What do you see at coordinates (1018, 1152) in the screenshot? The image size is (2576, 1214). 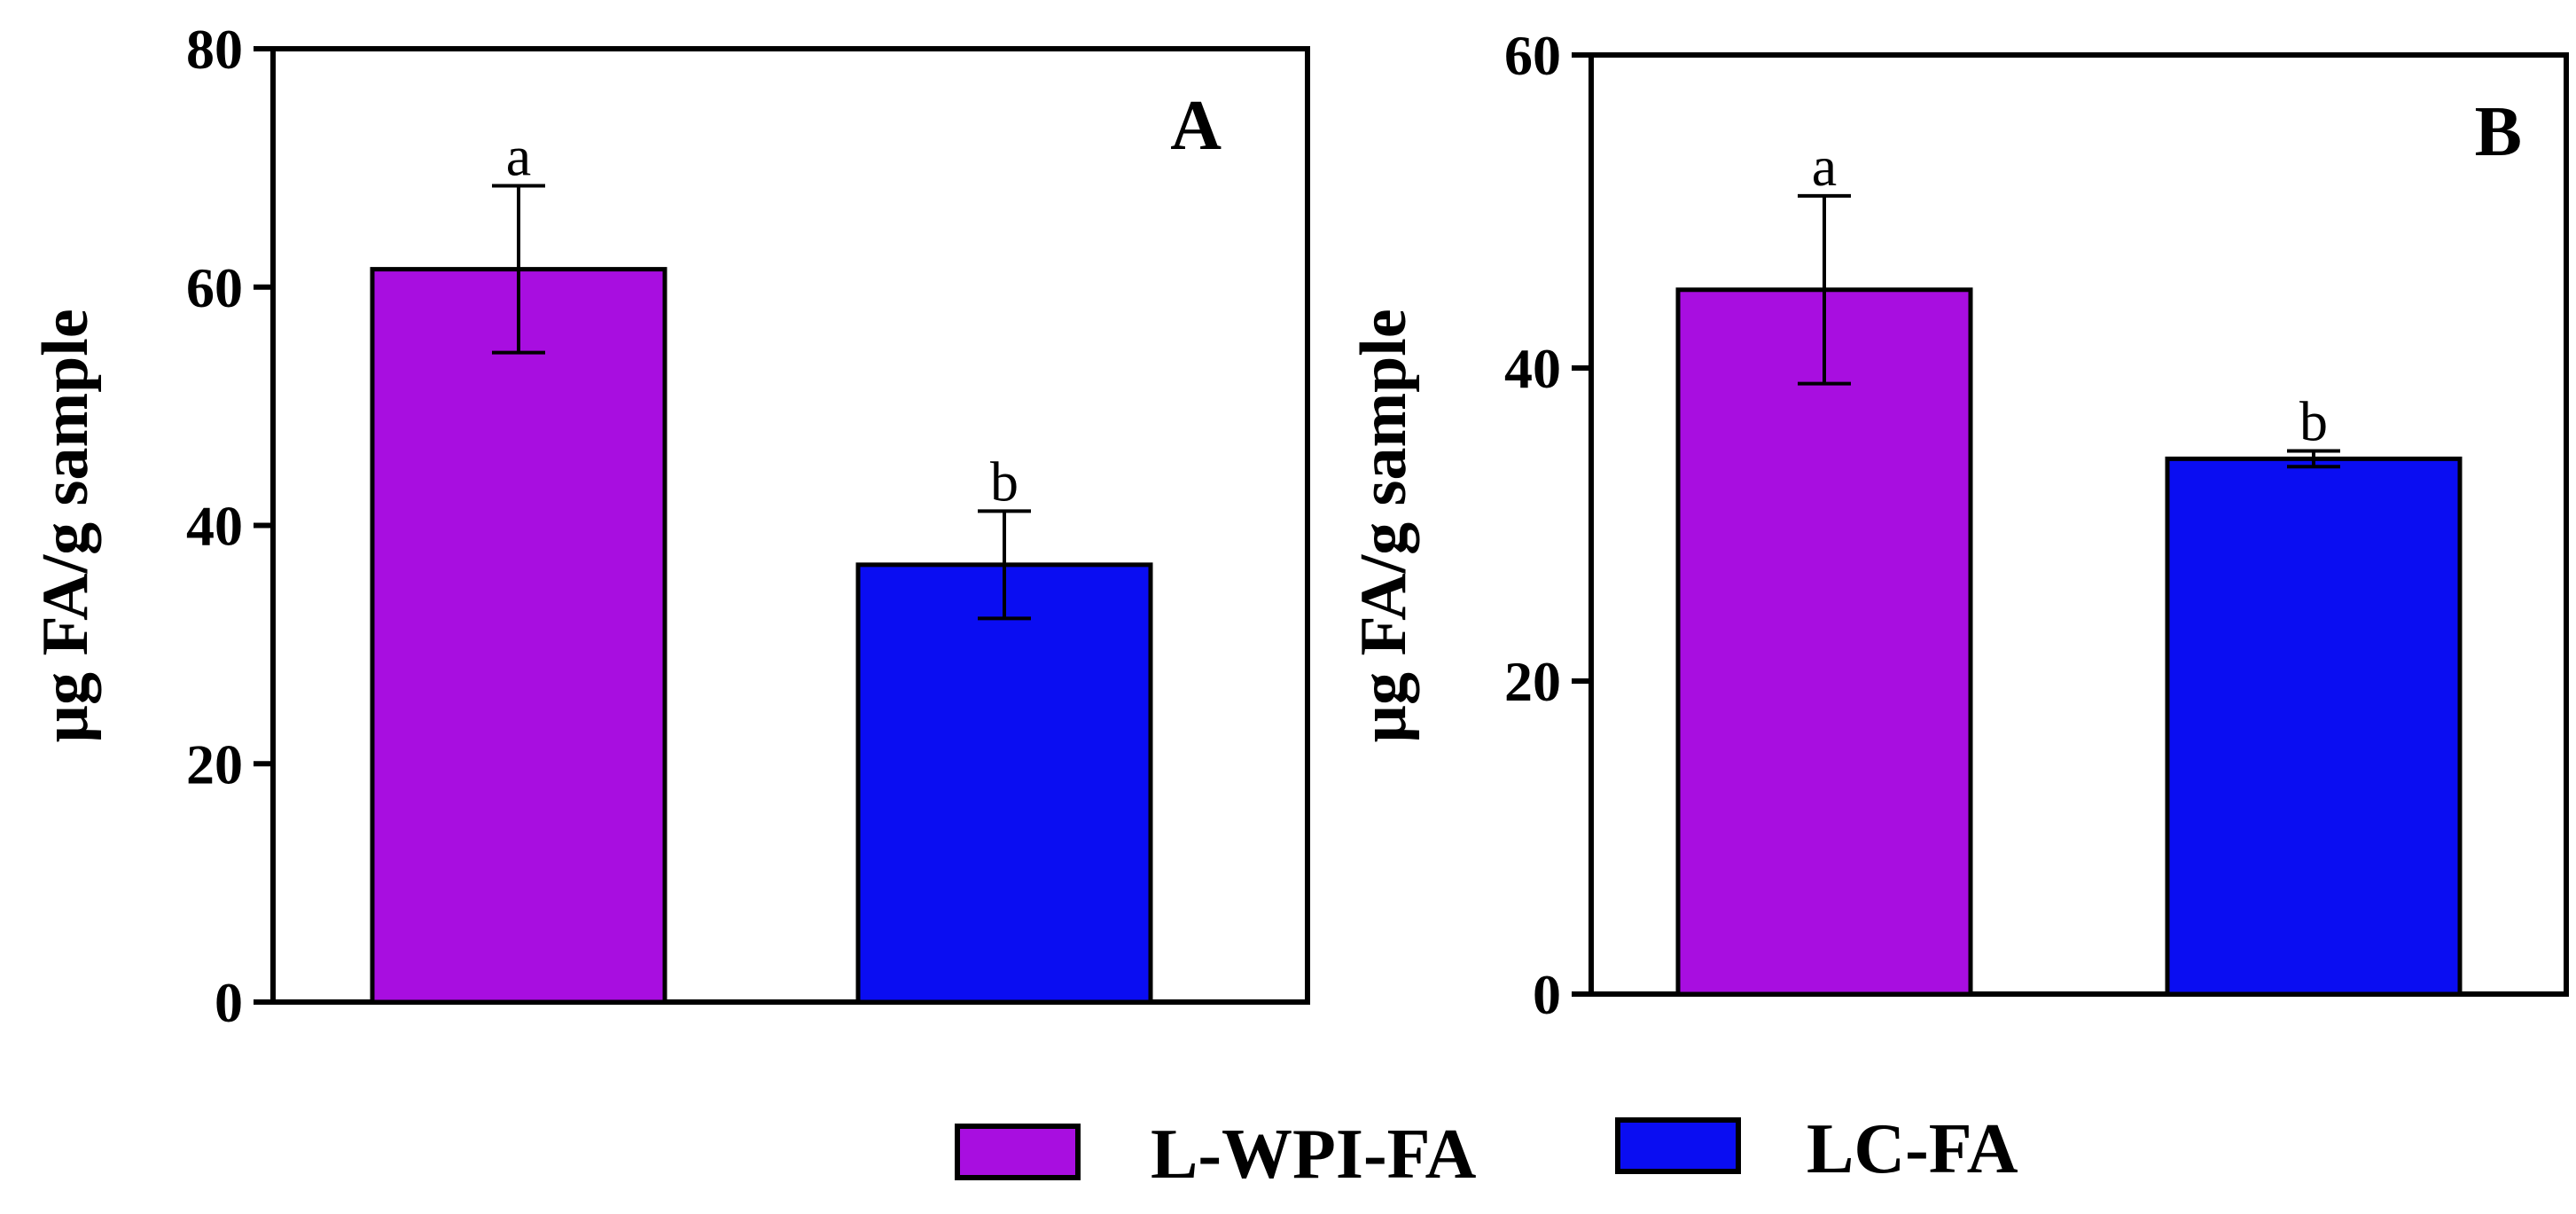 I see `legend-swatch-l-wpi-fa` at bounding box center [1018, 1152].